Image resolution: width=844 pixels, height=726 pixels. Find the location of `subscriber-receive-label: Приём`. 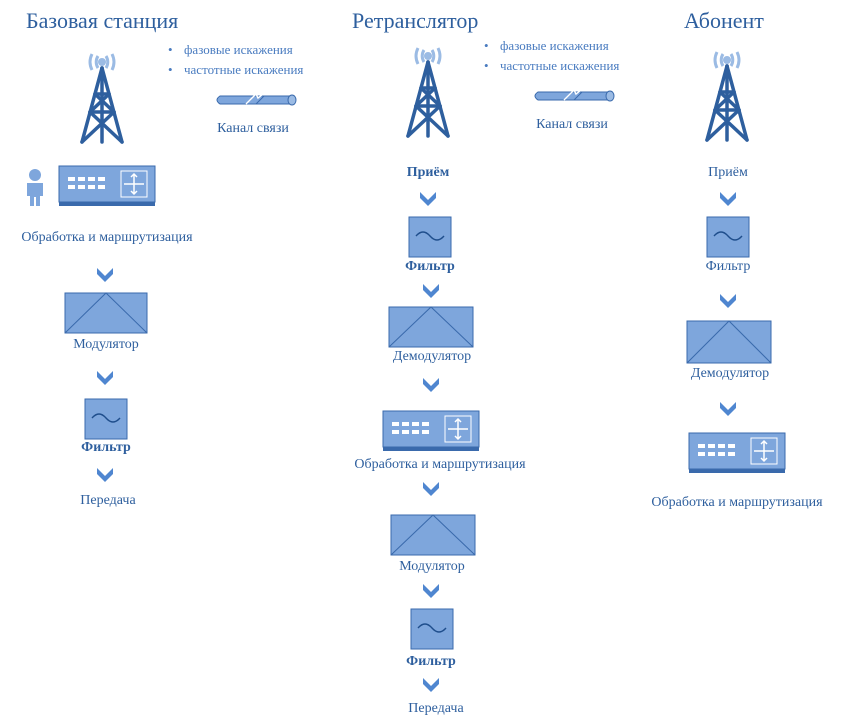

subscriber-receive-label: Приём is located at coordinates (728, 172).